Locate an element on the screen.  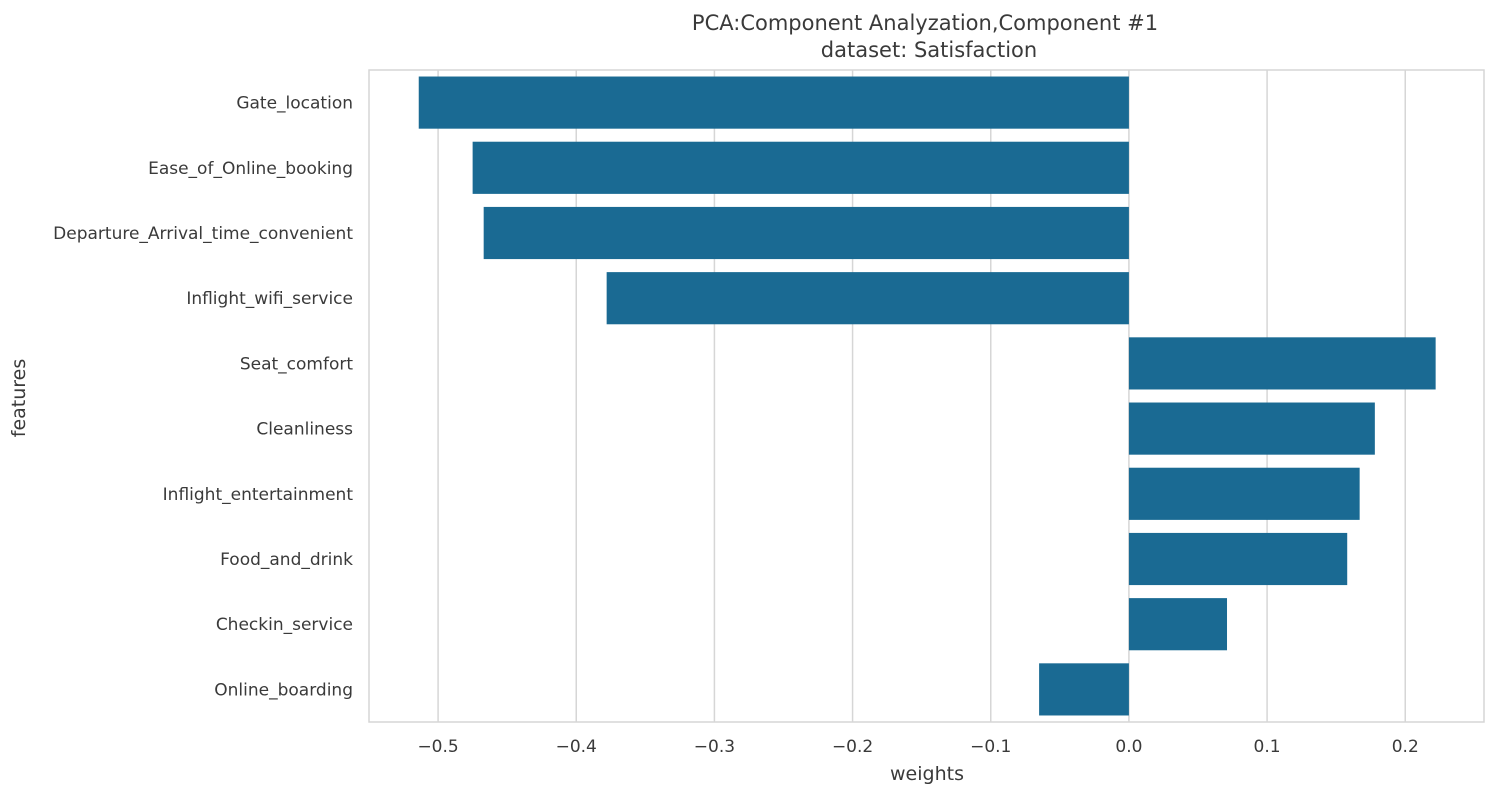
y-tick-label: Food_and_drink is located at coordinates (286, 560).